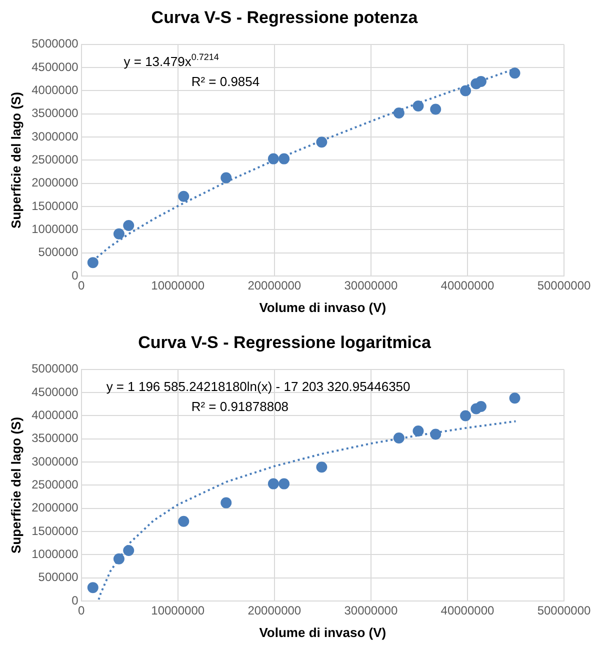 The width and height of the screenshot is (594, 651). What do you see at coordinates (284, 17) in the screenshot?
I see `chart-title: Curva V-S - Regressione potenza` at bounding box center [284, 17].